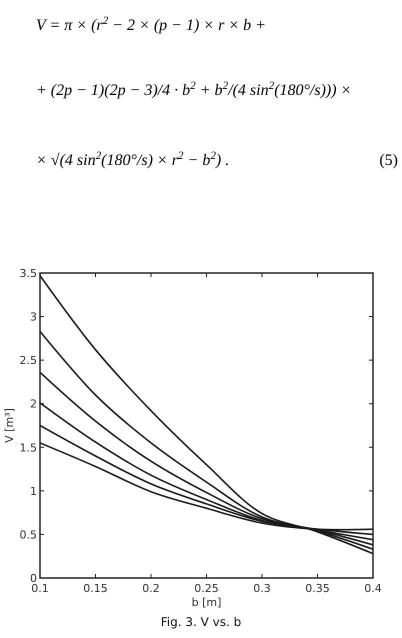 The width and height of the screenshot is (402, 638). Describe the element at coordinates (95, 588) in the screenshot. I see `x-tick-label: 0.15` at that location.